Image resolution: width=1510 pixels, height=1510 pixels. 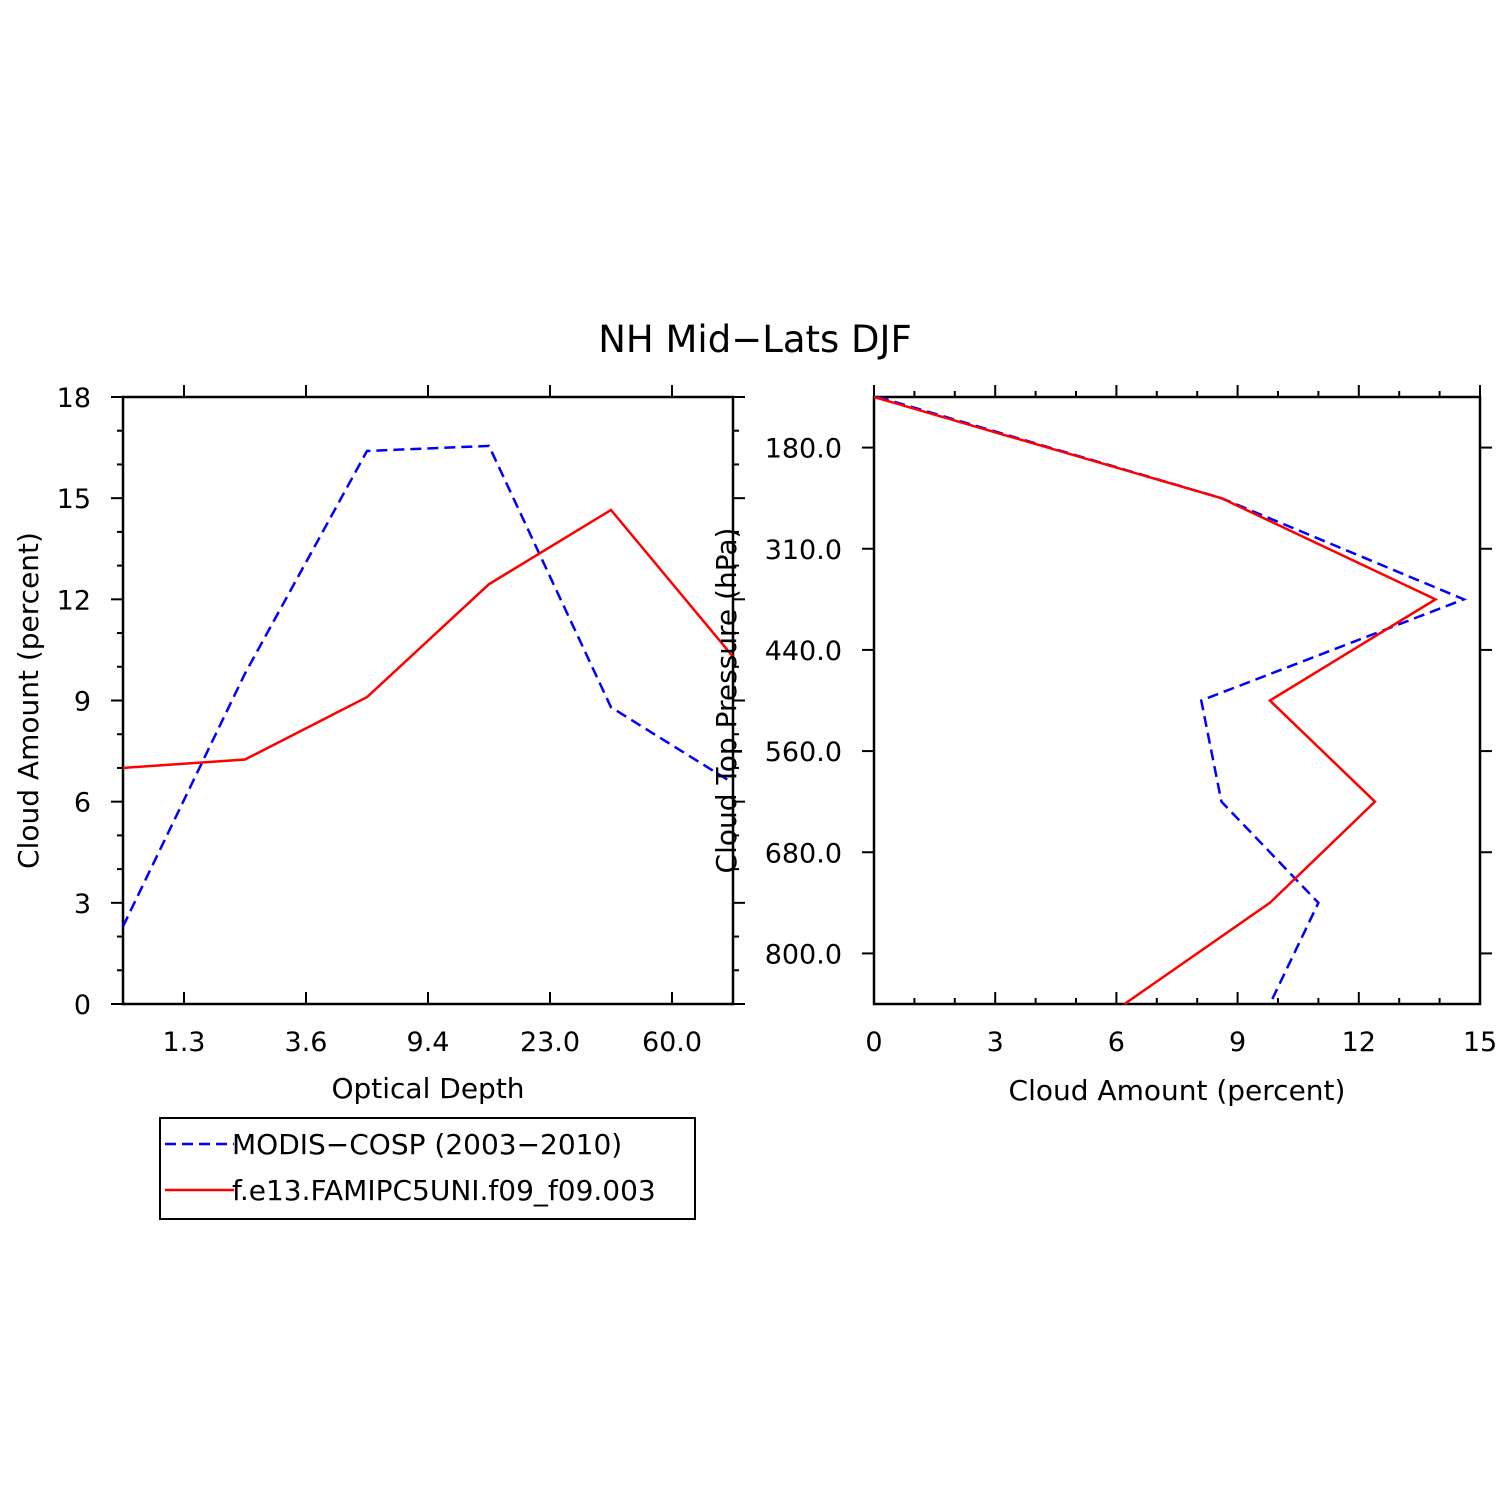 I want to click on left-series-line-modis, so click(x=427, y=685).